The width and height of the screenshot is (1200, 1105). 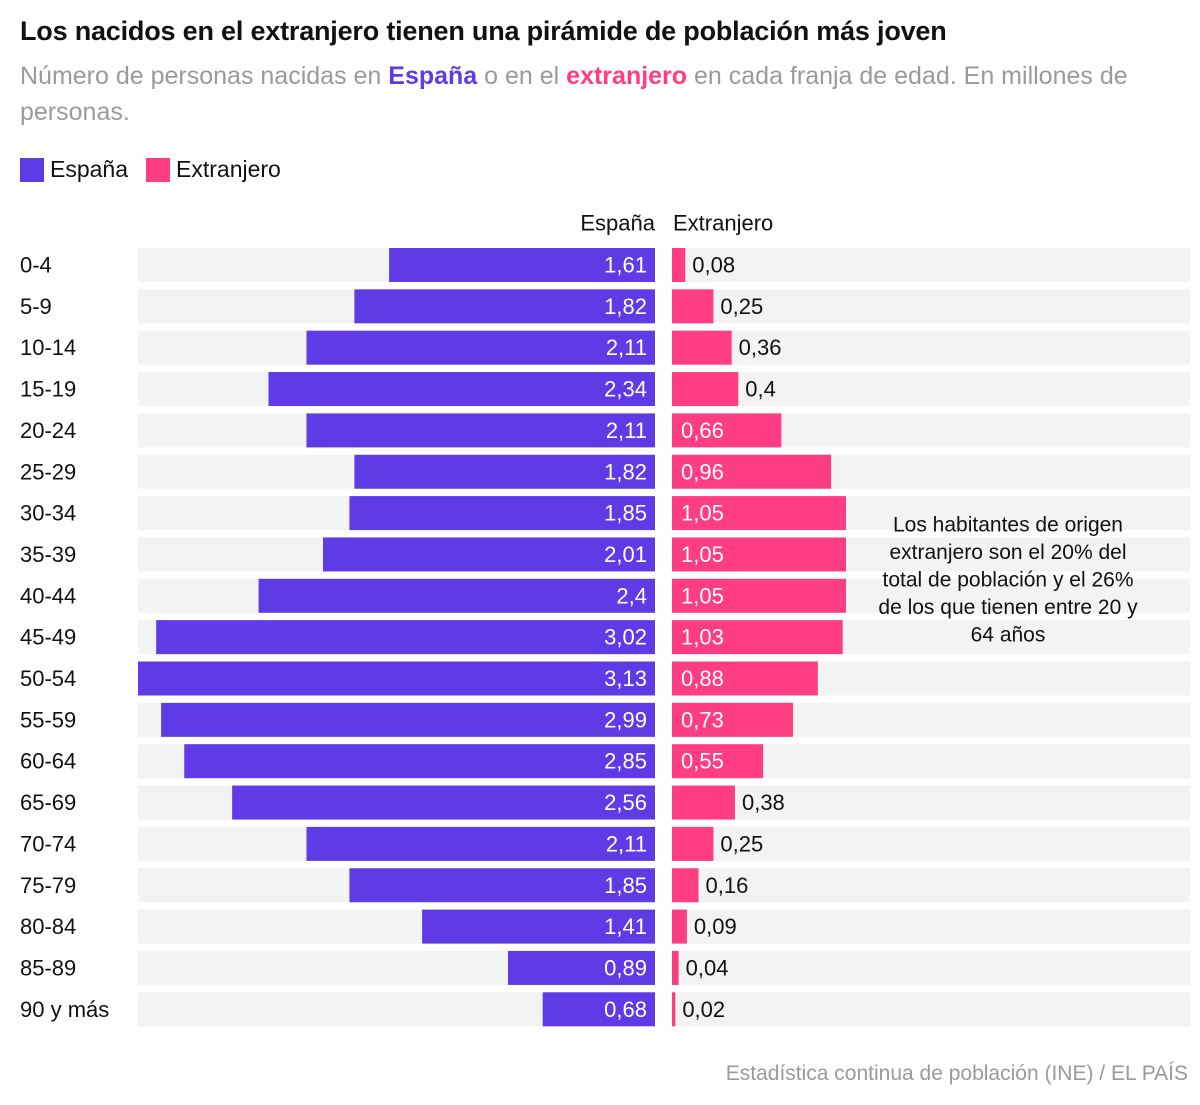 I want to click on age-label: 0-4, so click(x=36, y=265).